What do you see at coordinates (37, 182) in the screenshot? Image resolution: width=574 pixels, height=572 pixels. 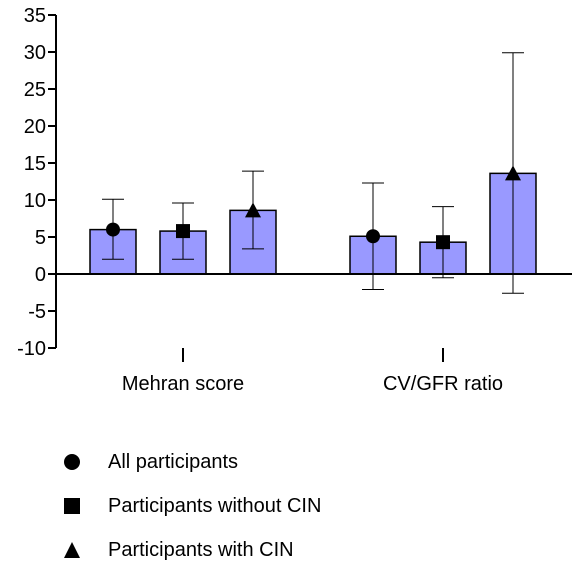 I see `y-axis: 35 30 25 20 15 10 5 0 -5 -10` at bounding box center [37, 182].